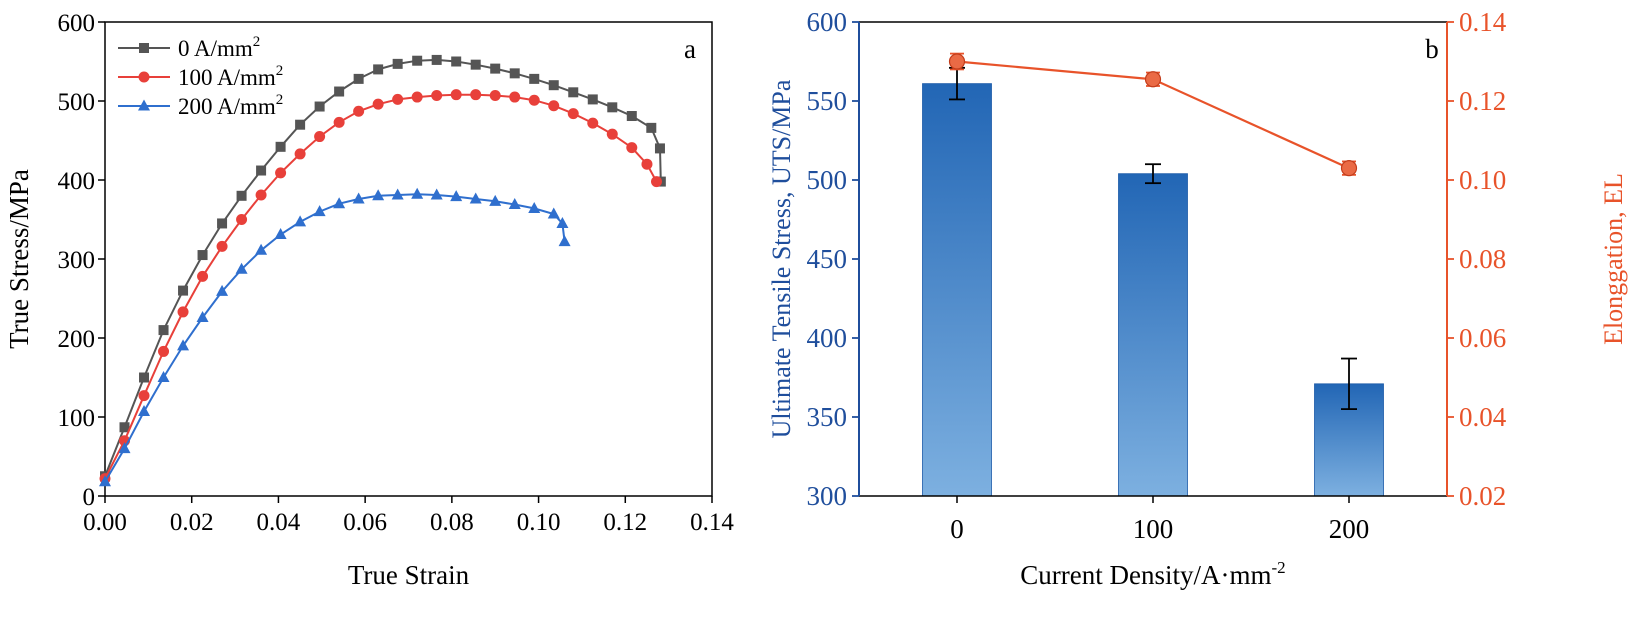 This screenshot has width=1648, height=624. Describe the element at coordinates (625, 522) in the screenshot. I see `panel-a-x-tick-label: 0.12` at that location.